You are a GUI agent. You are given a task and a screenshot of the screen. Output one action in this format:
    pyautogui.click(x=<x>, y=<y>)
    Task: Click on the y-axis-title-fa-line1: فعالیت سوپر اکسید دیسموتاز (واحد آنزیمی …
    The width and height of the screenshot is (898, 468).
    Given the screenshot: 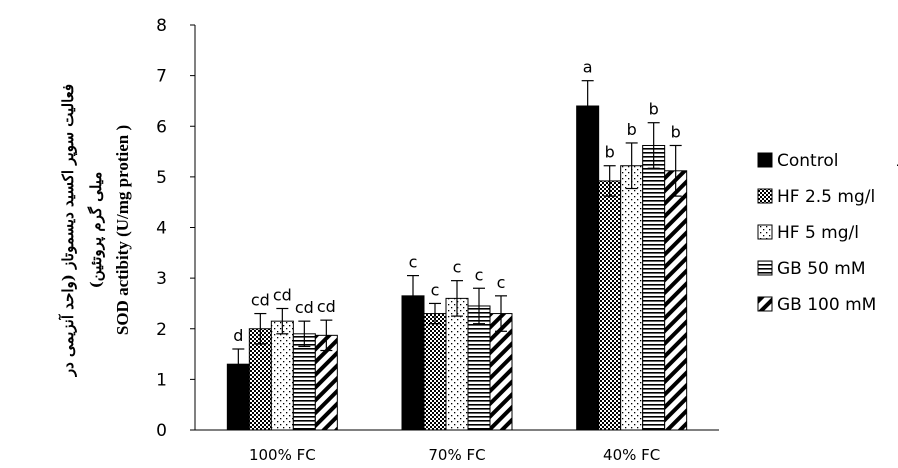 What is the action you would take?
    pyautogui.click(x=68, y=230)
    